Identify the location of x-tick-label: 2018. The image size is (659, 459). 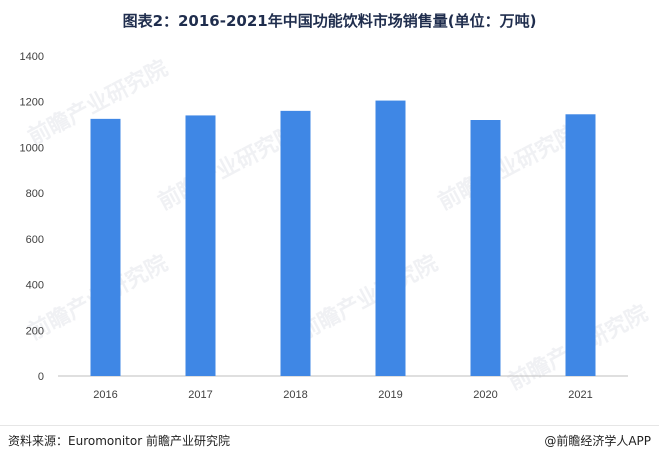
(295, 395).